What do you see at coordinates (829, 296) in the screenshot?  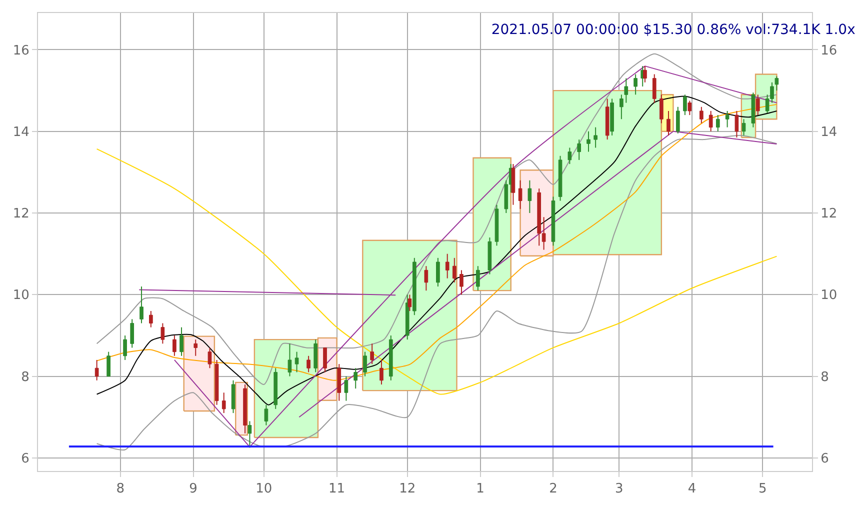 I see `y2-tick-label: 10` at bounding box center [829, 296].